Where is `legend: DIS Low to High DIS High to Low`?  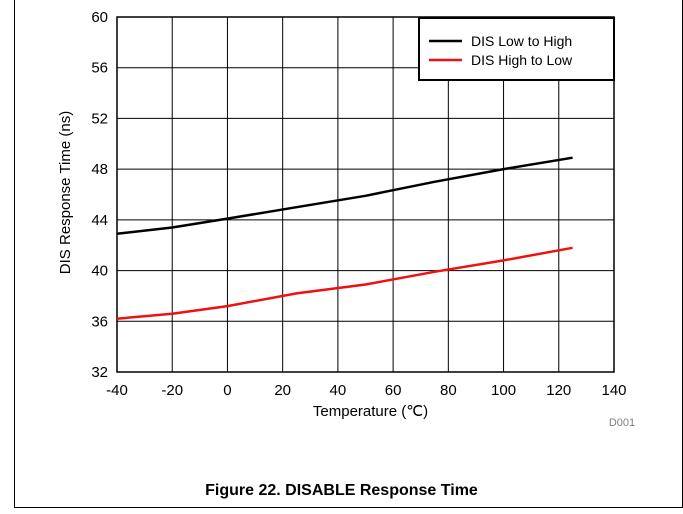 legend: DIS Low to High DIS High to Low is located at coordinates (516, 49).